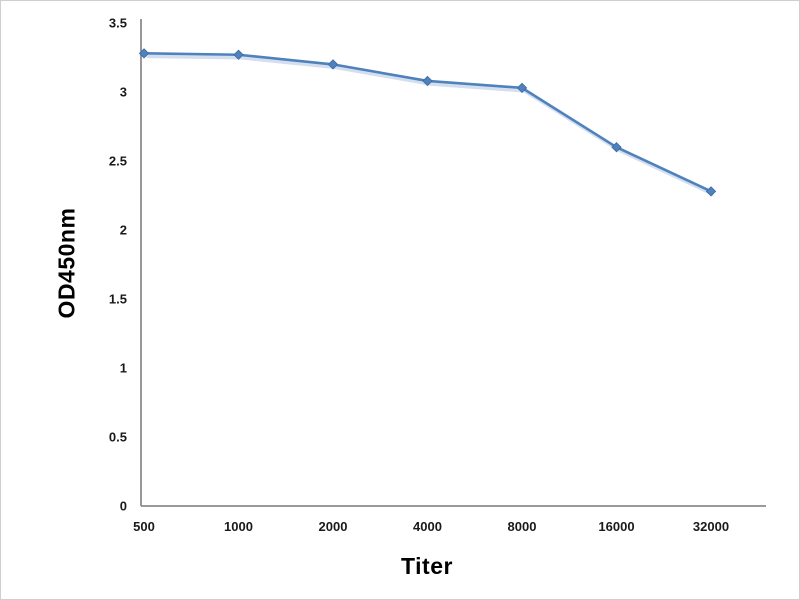 Image resolution: width=800 pixels, height=600 pixels. Describe the element at coordinates (66, 263) in the screenshot. I see `y-axis-title: OD450nm` at that location.